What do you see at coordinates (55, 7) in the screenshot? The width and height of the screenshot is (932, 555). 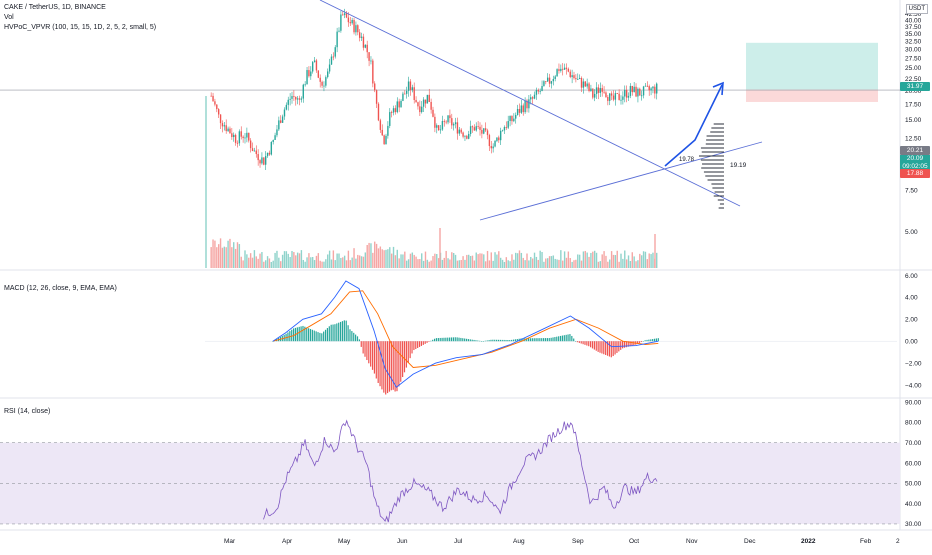 I see `symbol-legend: CAKE / TetherUS, 1D, BINANCE` at bounding box center [55, 7].